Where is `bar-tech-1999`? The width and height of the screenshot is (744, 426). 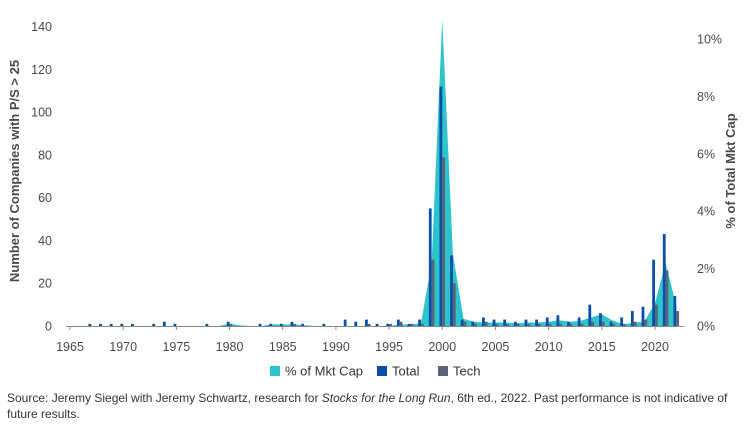 bar-tech-1999 is located at coordinates (433, 292).